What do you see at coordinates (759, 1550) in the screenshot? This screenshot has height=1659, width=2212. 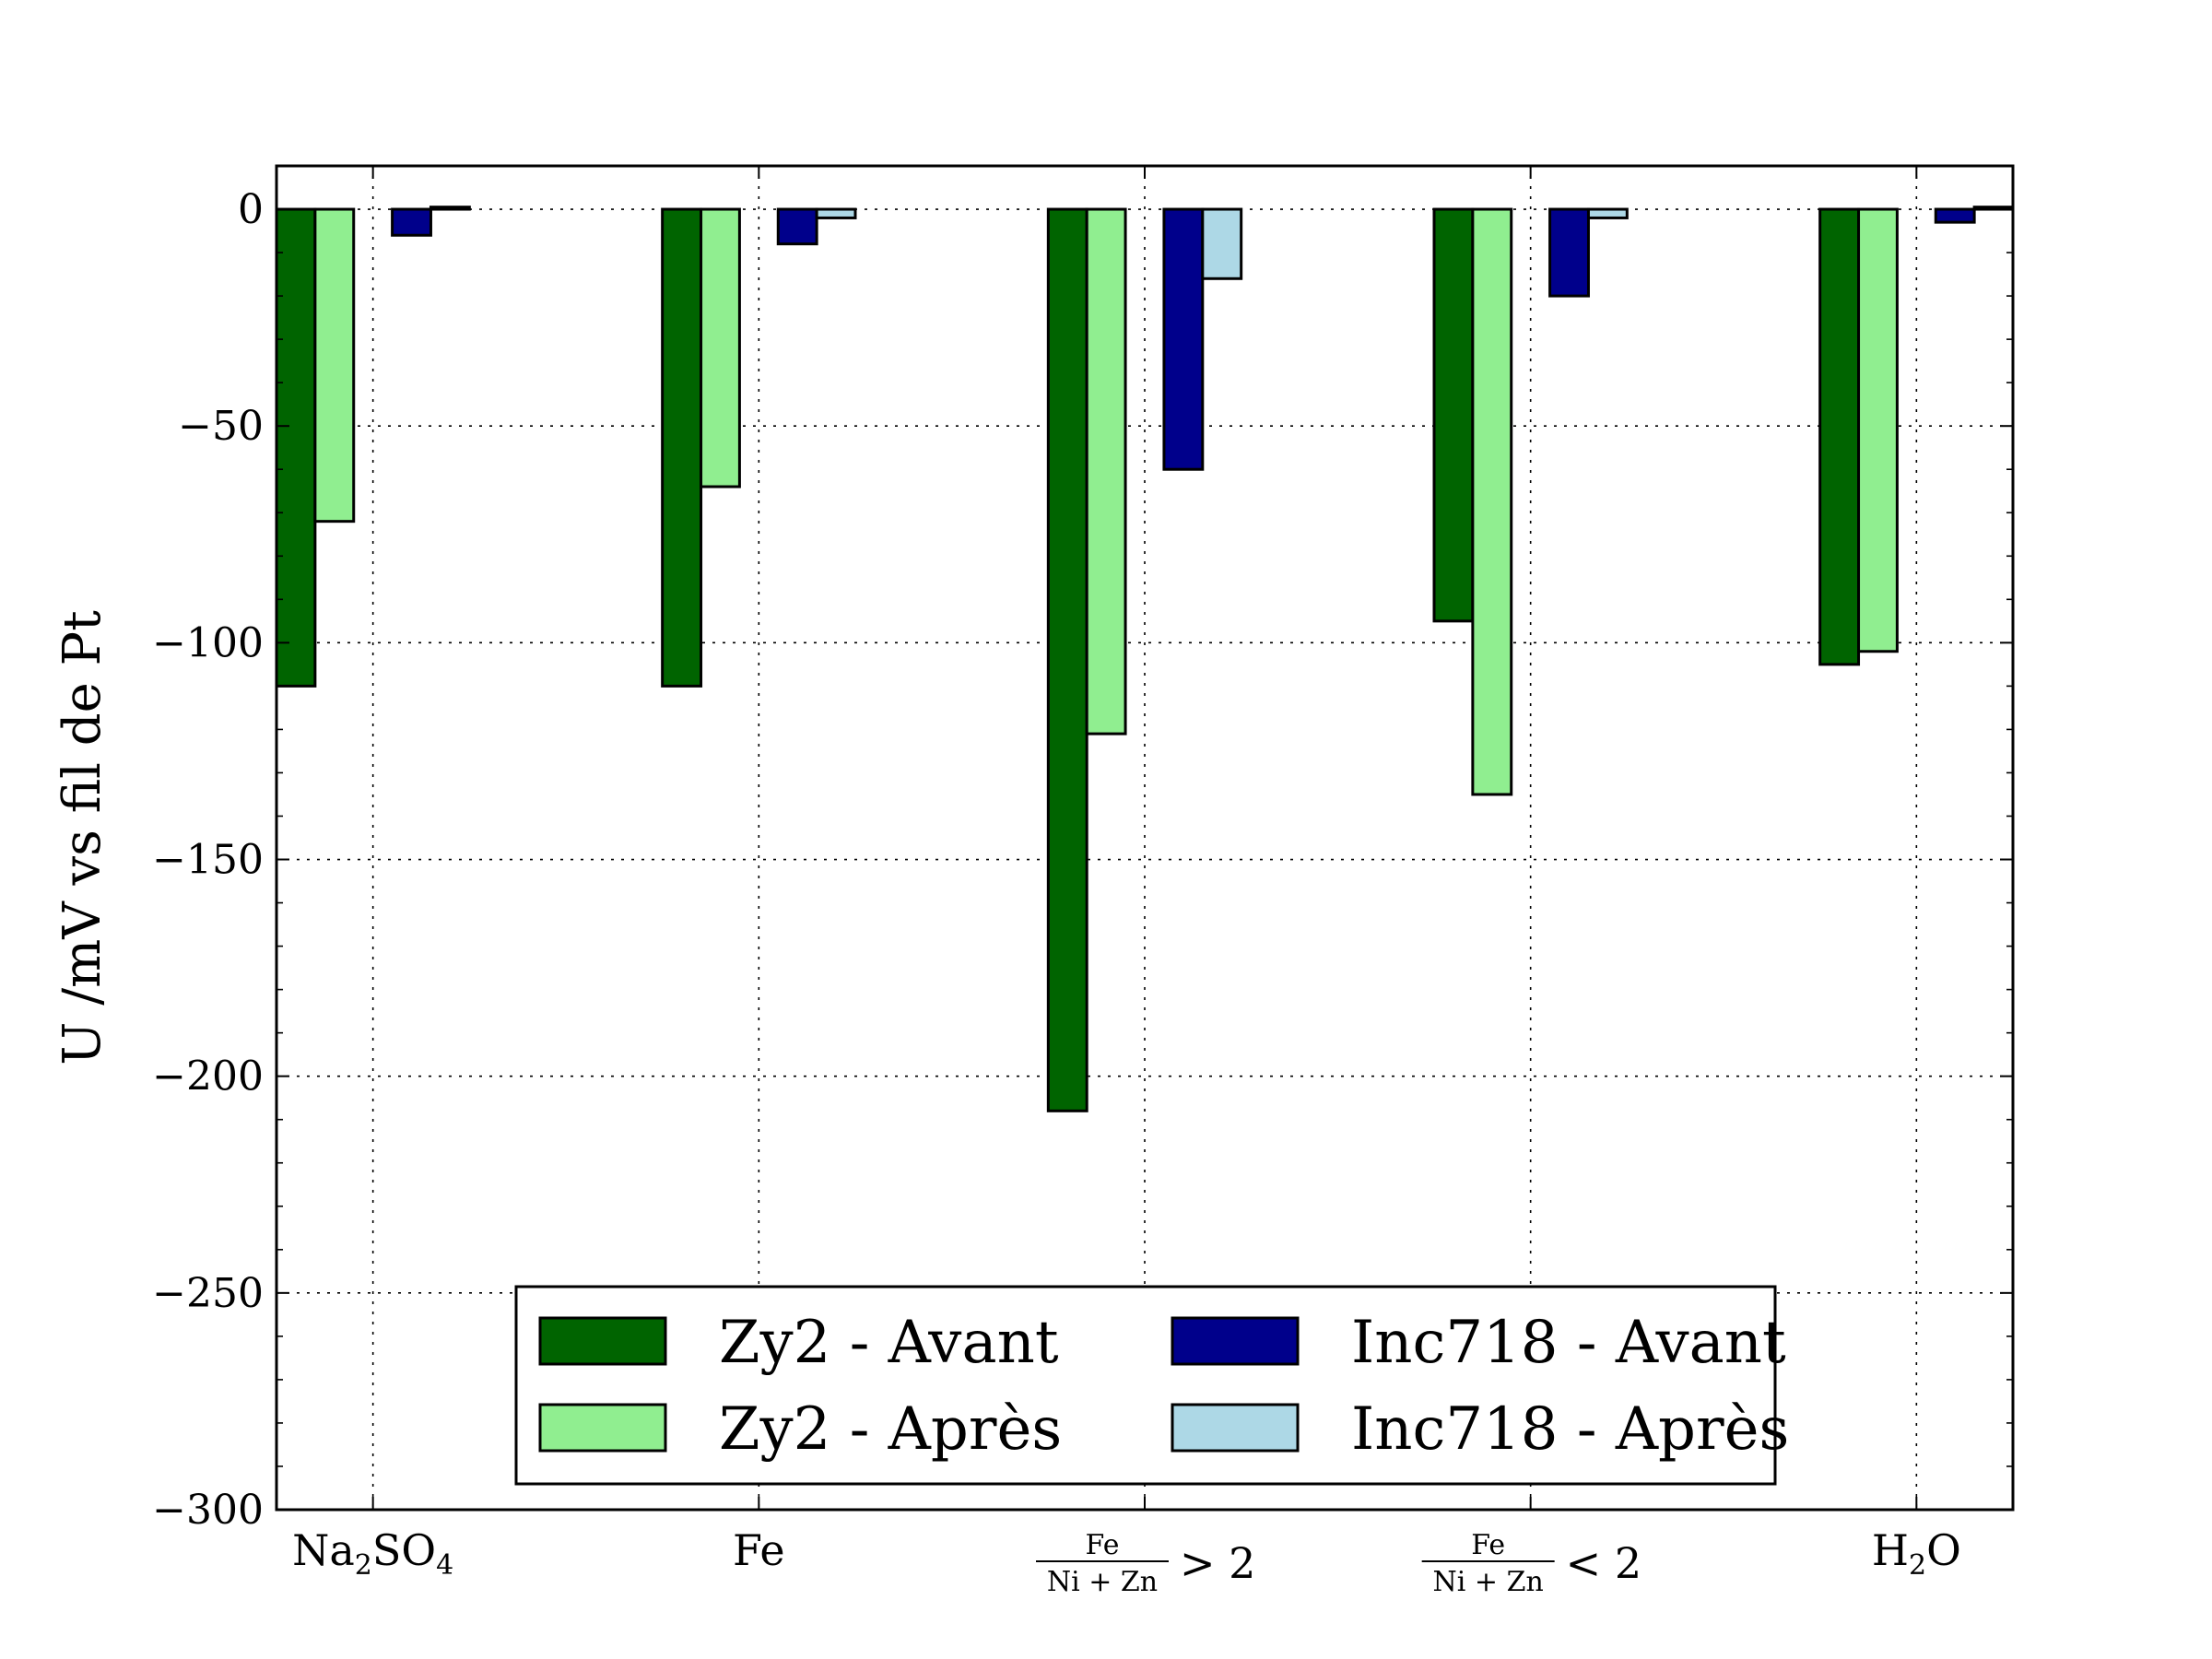 I see `x-tick-label: Fe` at bounding box center [759, 1550].